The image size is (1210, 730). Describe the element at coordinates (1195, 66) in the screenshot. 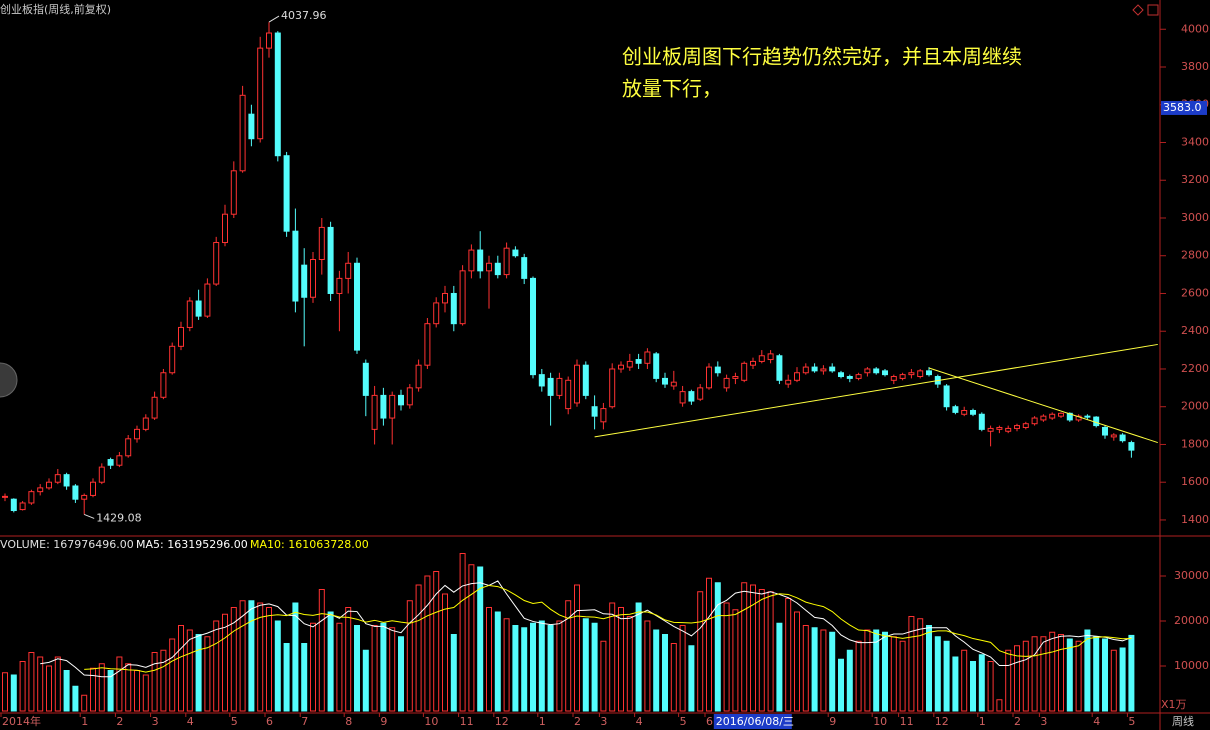

I see `y-tick-label: 3800` at that location.